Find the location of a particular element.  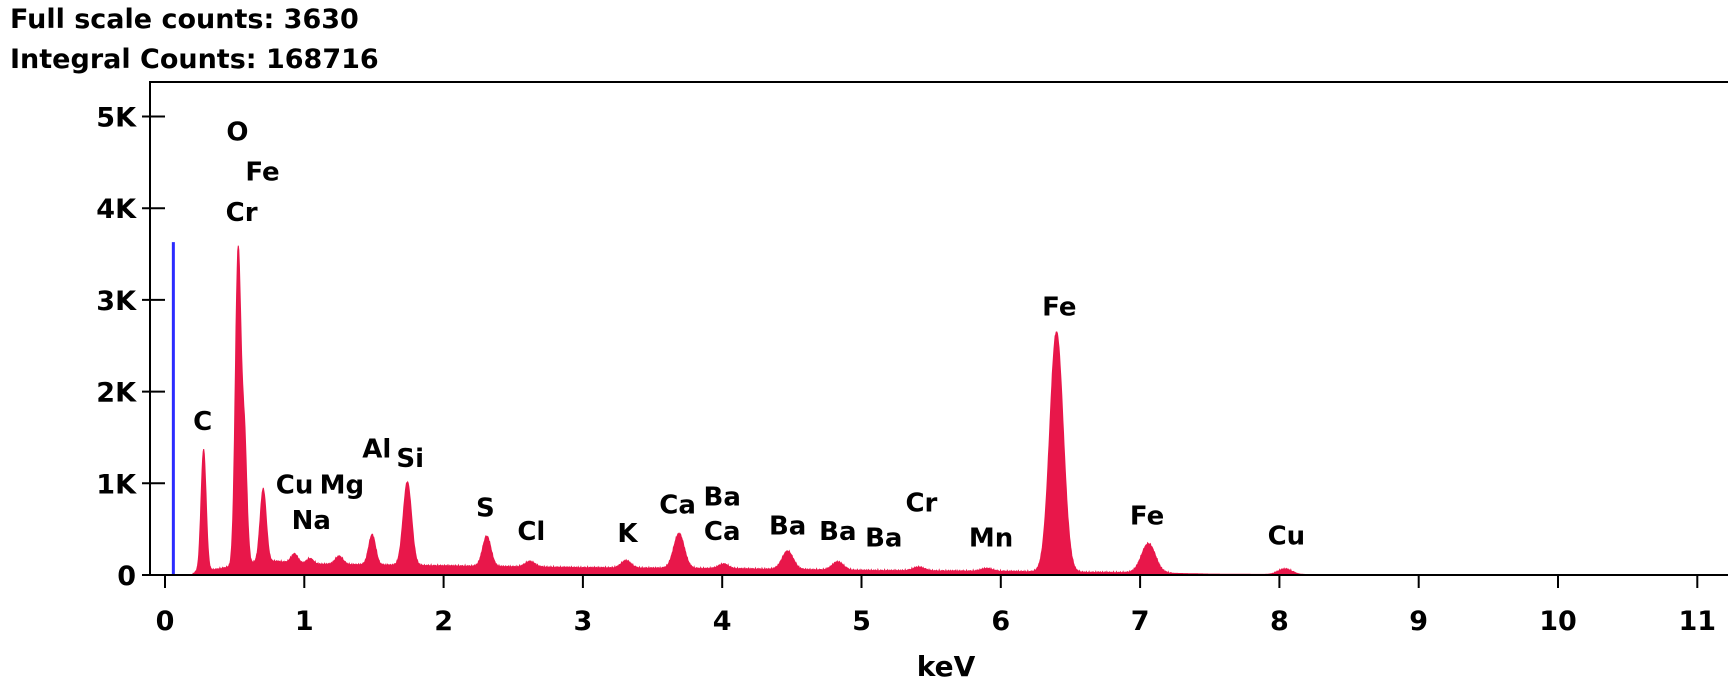

x-tick-label: 11 is located at coordinates (1698, 621).